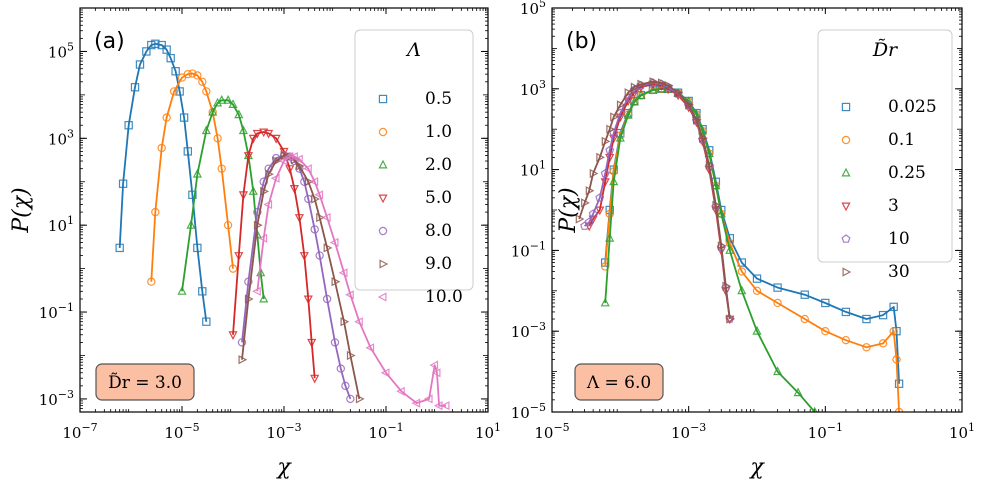 The image size is (986, 486). Describe the element at coordinates (283, 431) in the screenshot. I see `x-tick-label: 10⁻³` at that location.